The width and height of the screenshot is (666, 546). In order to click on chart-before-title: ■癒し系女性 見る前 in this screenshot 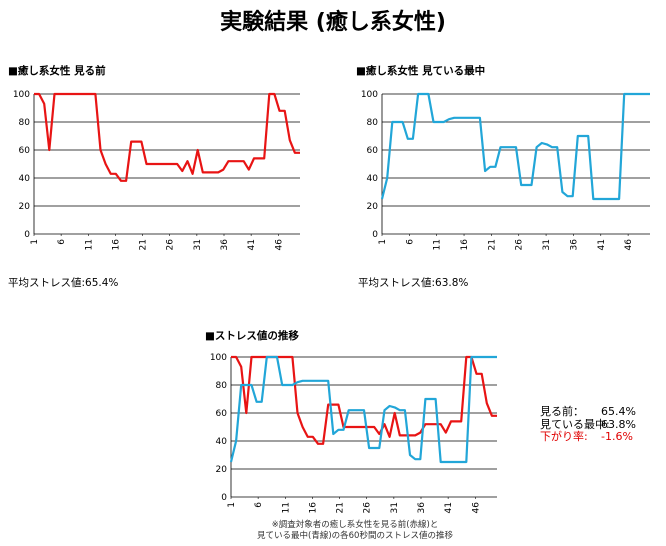, I will do `click(57, 71)`.